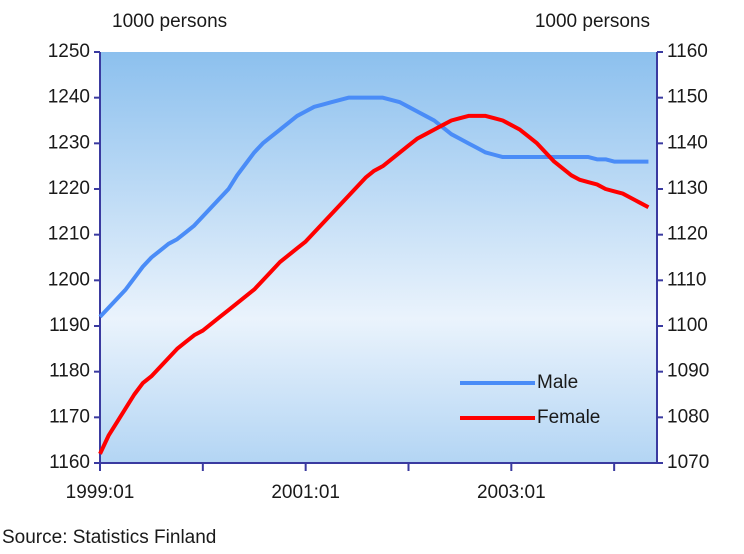 Image resolution: width=744 pixels, height=554 pixels. What do you see at coordinates (687, 142) in the screenshot?
I see `y2-tick-label: 1140` at bounding box center [687, 142].